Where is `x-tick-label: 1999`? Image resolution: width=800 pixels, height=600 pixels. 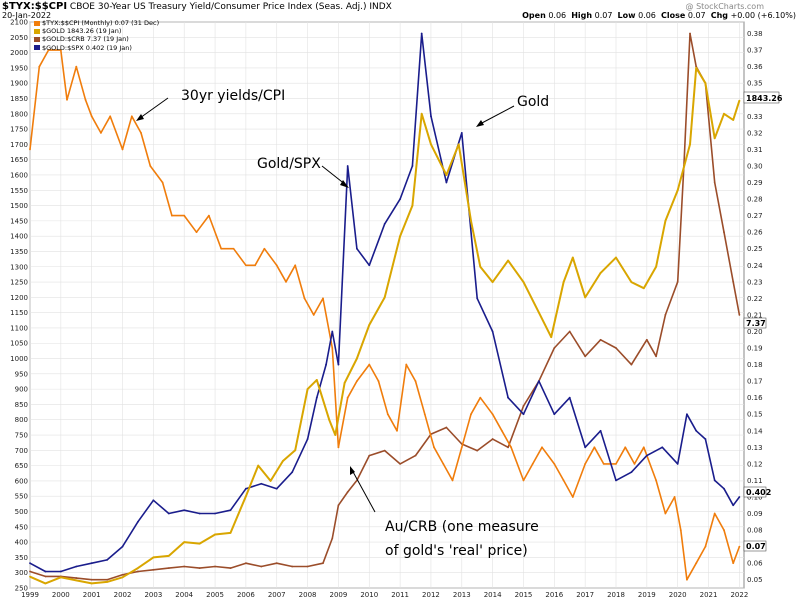 x-tick-label: 1999 is located at coordinates (30, 595).